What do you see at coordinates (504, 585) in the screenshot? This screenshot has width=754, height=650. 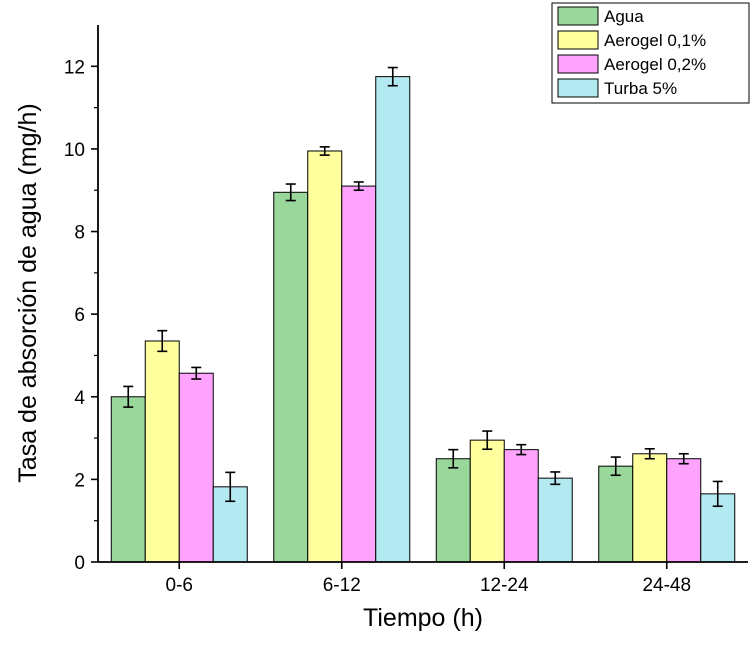 I see `x-tick-label: 12-24` at bounding box center [504, 585].